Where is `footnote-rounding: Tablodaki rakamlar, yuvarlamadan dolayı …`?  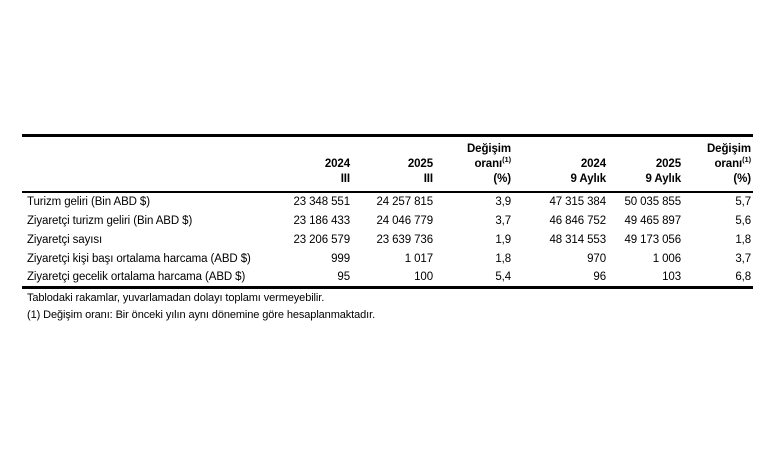 footnote-rounding: Tablodaki rakamlar, yuvarlamadan dolayı … is located at coordinates (176, 298).